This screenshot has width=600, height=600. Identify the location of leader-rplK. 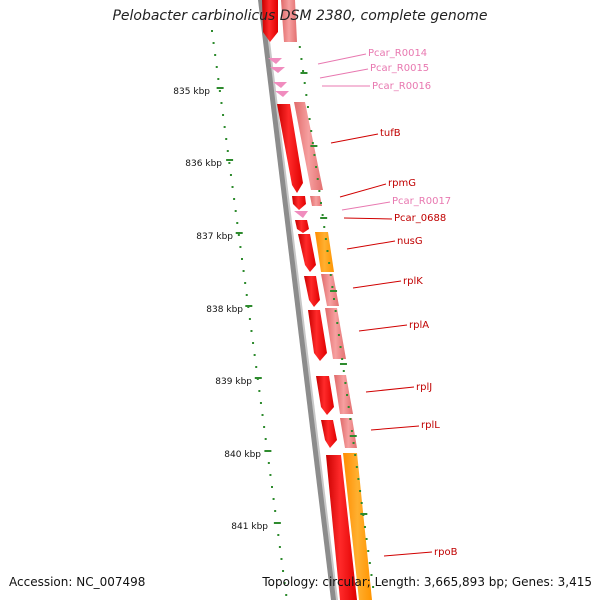
(377, 284).